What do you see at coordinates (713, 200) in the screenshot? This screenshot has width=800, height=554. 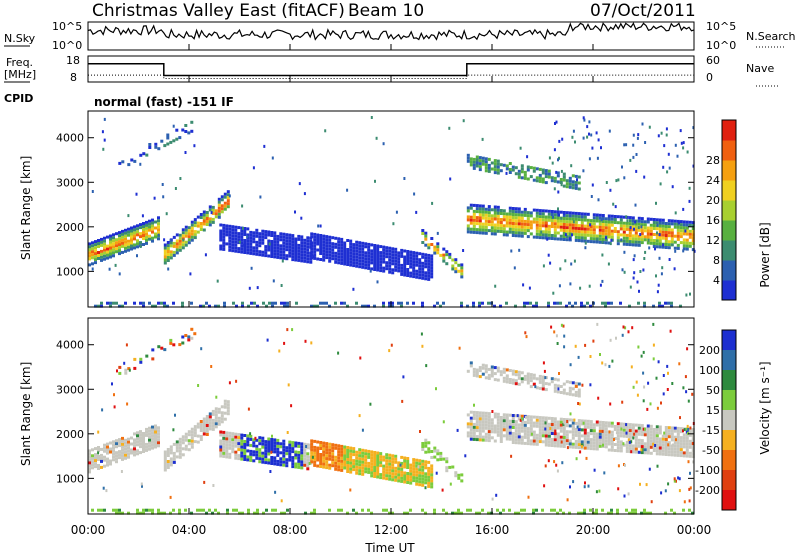 I see `colorbar-tick-label: 20` at bounding box center [713, 200].